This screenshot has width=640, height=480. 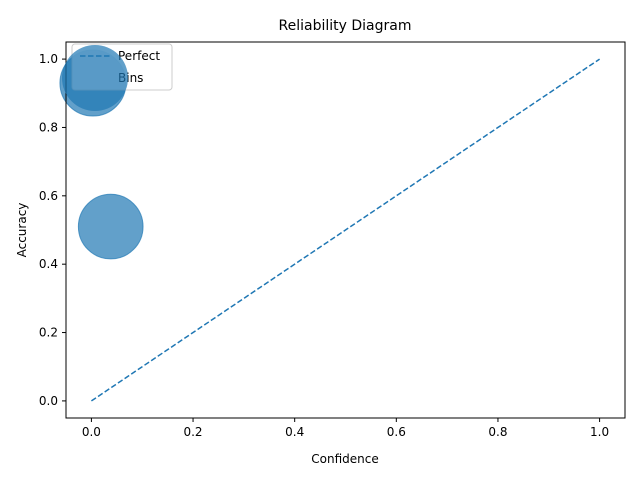 I want to click on y-axis-ticks: 0.0 0.2 0.4 0.6 0.8 1.0, so click(x=52, y=230).